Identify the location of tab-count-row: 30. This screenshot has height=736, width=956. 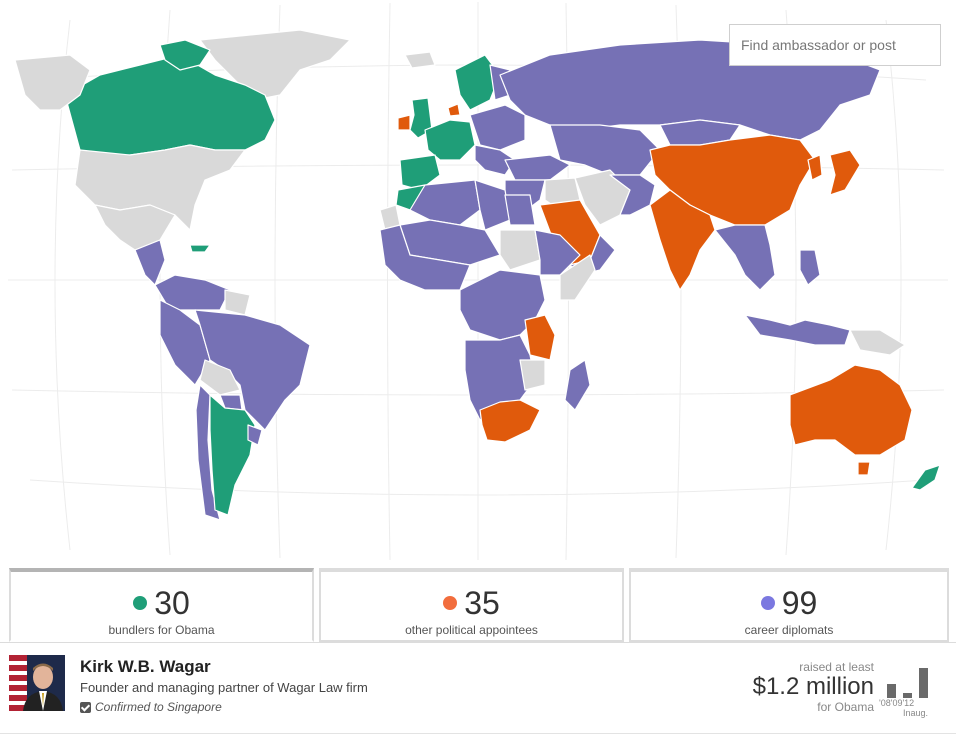
(161, 603).